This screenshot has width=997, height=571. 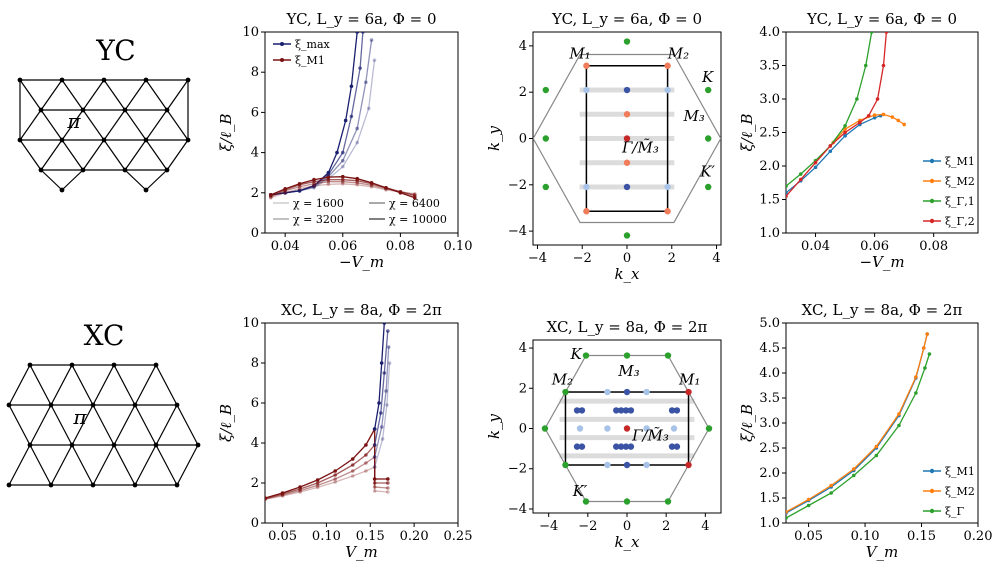 I want to click on x-tick-label: 0.20, so click(x=414, y=536).